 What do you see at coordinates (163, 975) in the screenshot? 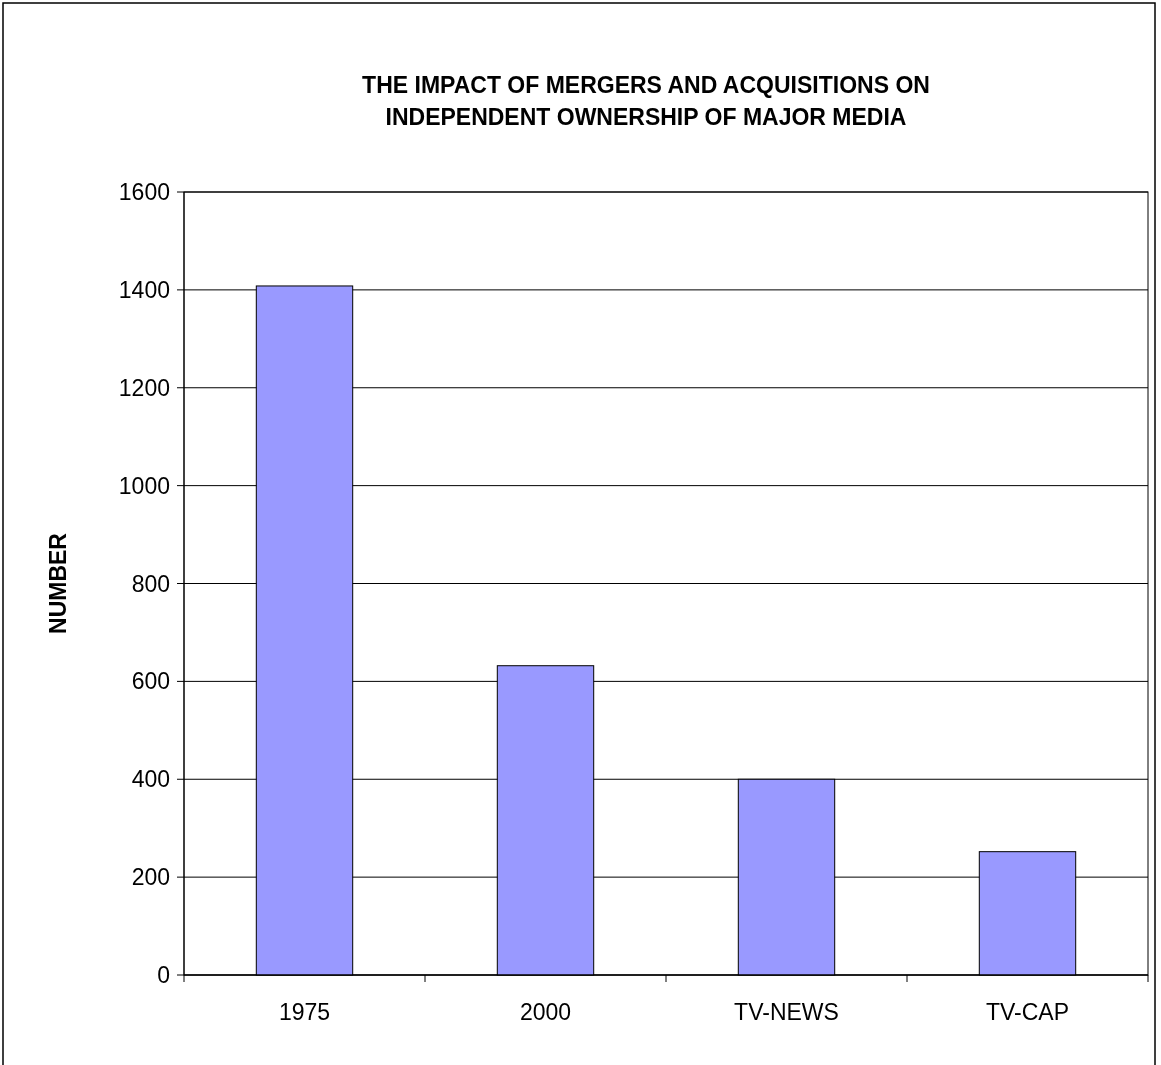
I see `y-tick-label: 0` at bounding box center [163, 975].